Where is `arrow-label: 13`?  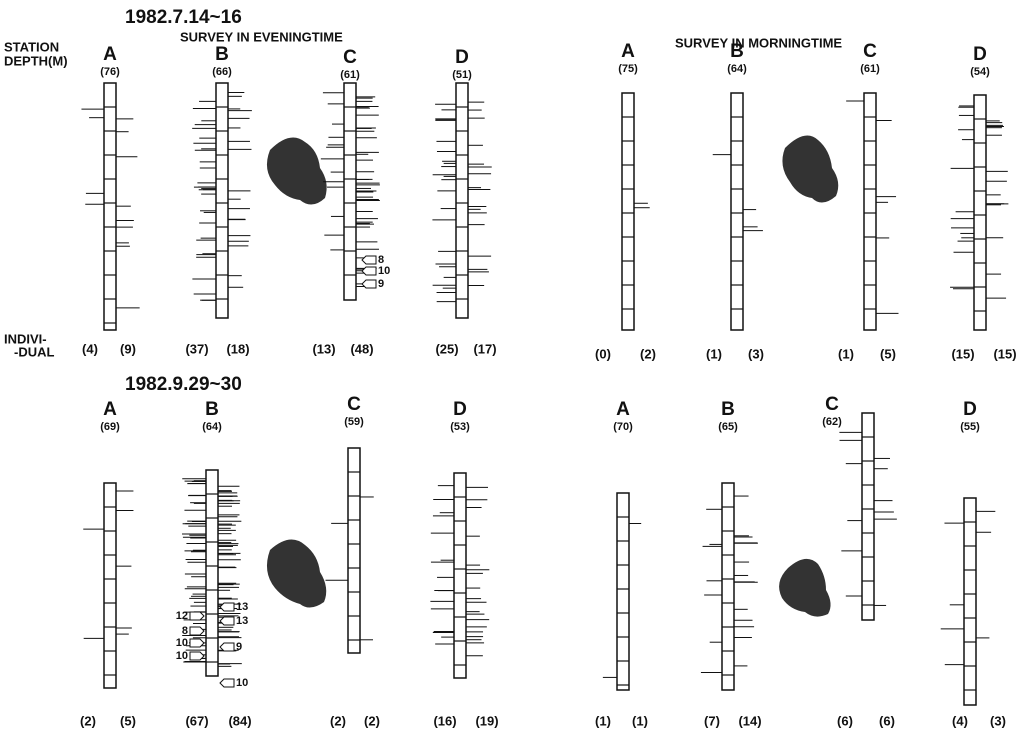 arrow-label: 13 is located at coordinates (242, 607).